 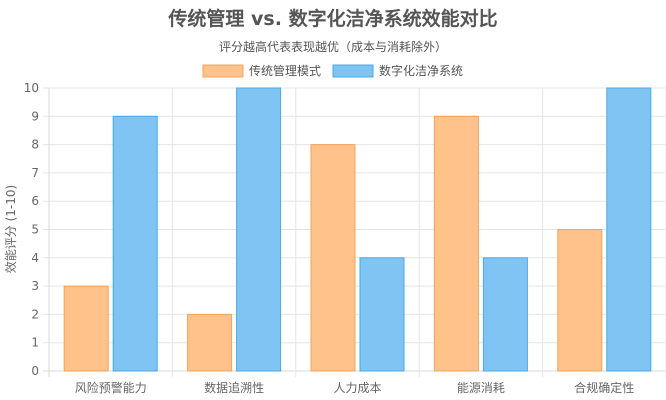 What do you see at coordinates (111, 387) in the screenshot?
I see `x-tick-label: 风险预警能力` at bounding box center [111, 387].